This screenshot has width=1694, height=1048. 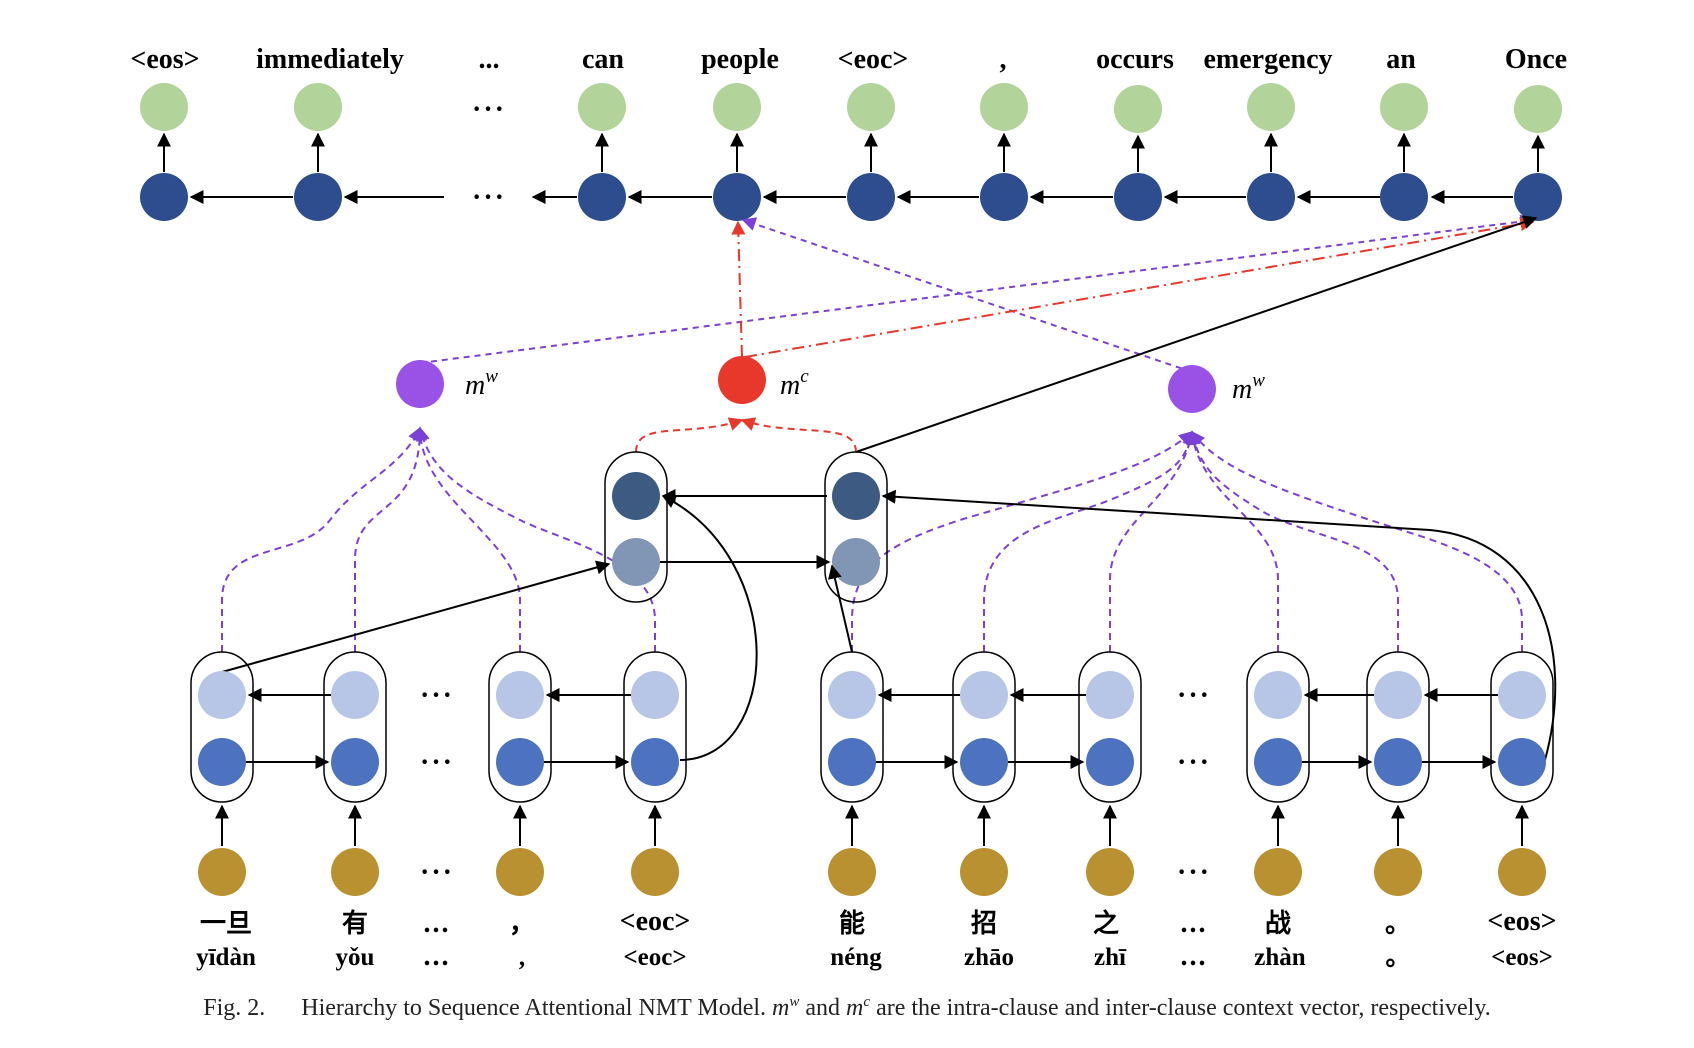 I want to click on word-attention-lines-left, so click(x=438, y=539).